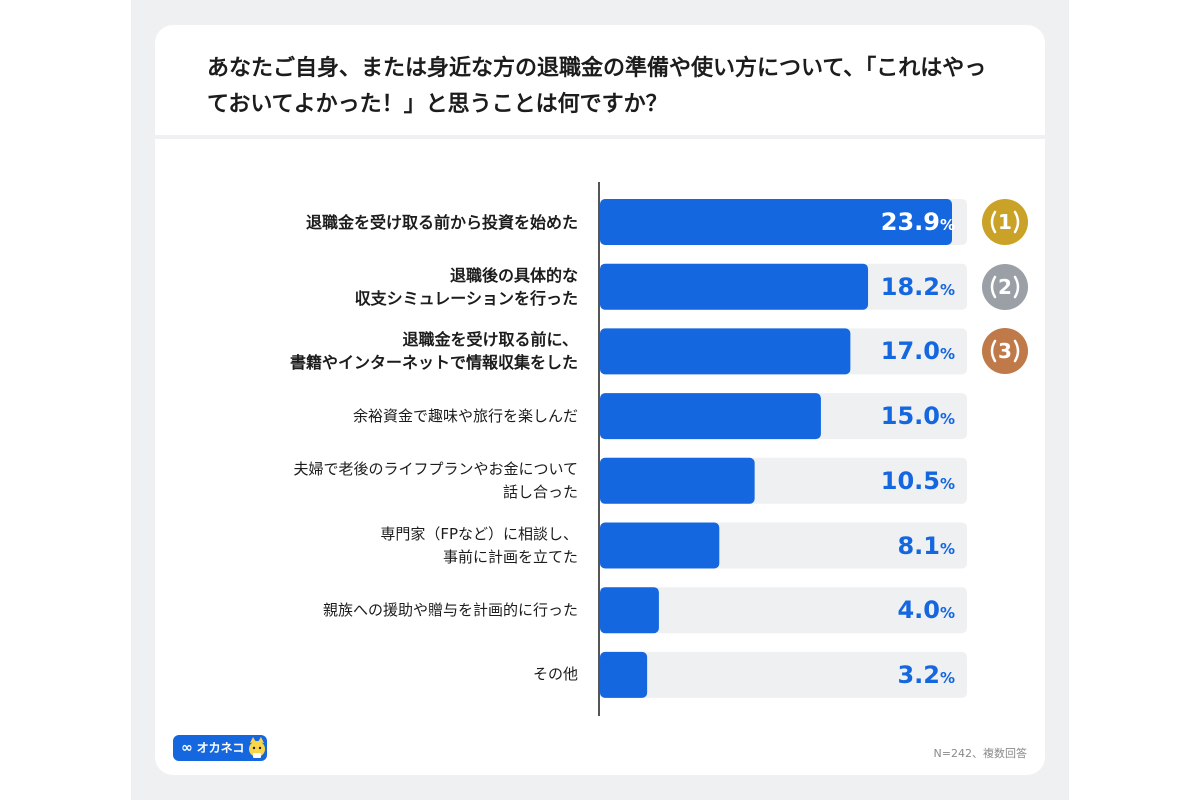  What do you see at coordinates (450, 609) in the screenshot?
I see `category-label-text: 親族への援助や贈与を計画的に行った` at bounding box center [450, 609].